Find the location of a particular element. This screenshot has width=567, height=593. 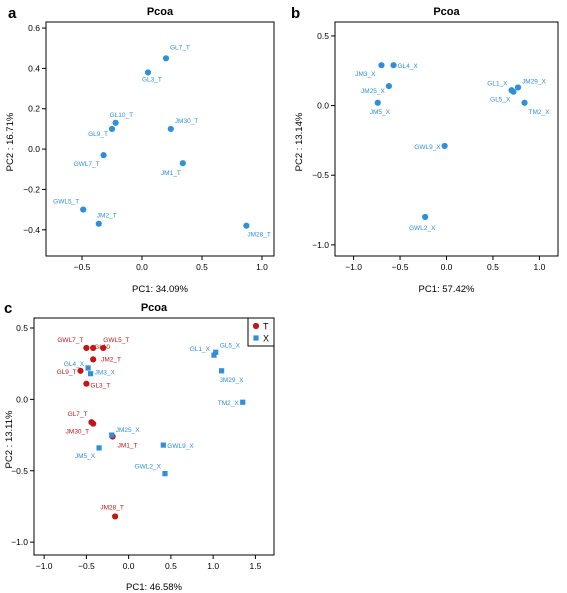

data-point-b-JM5_X is located at coordinates (377, 102).